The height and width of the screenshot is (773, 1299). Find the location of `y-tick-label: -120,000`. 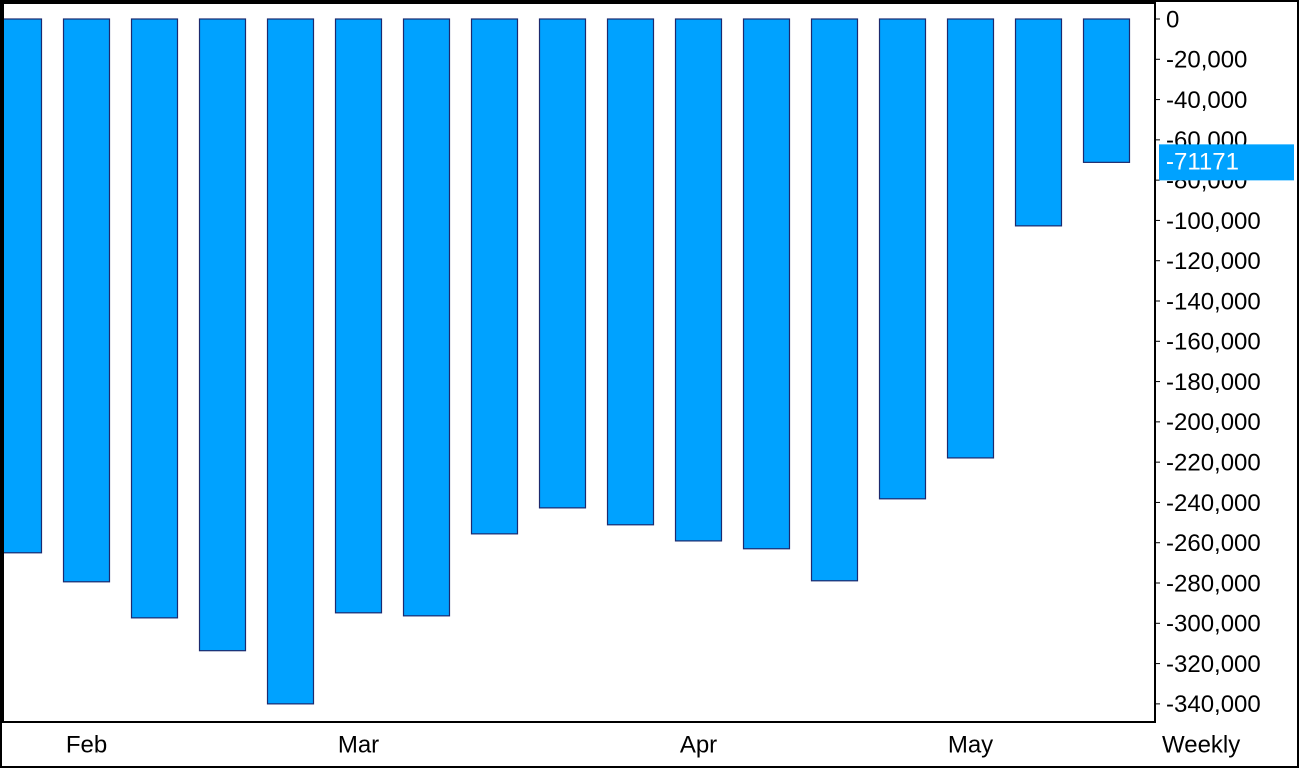

y-tick-label: -120,000 is located at coordinates (1213, 261).